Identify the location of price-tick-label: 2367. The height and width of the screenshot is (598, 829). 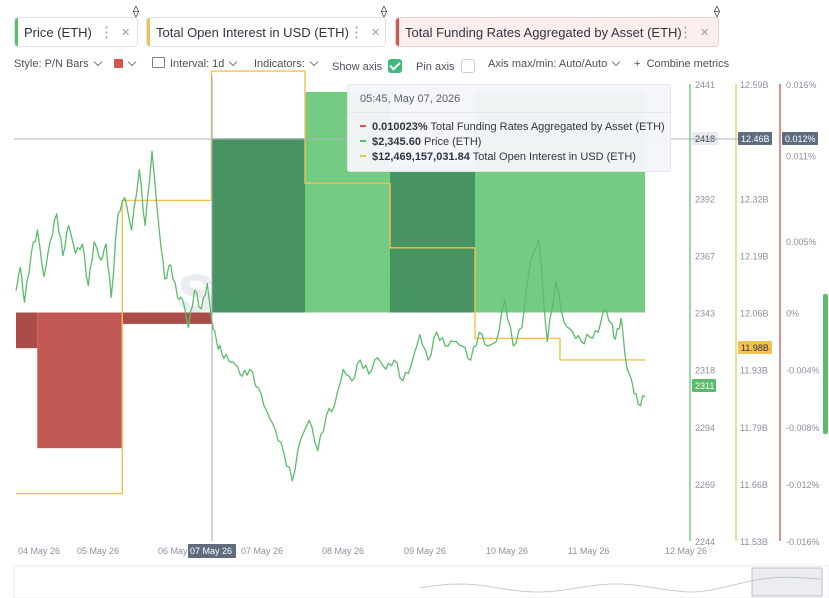
(705, 256).